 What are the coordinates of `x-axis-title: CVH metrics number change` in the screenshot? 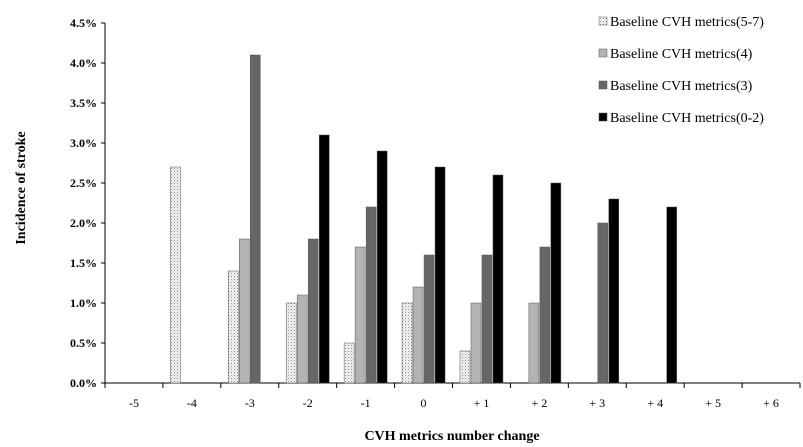 It's located at (451, 436).